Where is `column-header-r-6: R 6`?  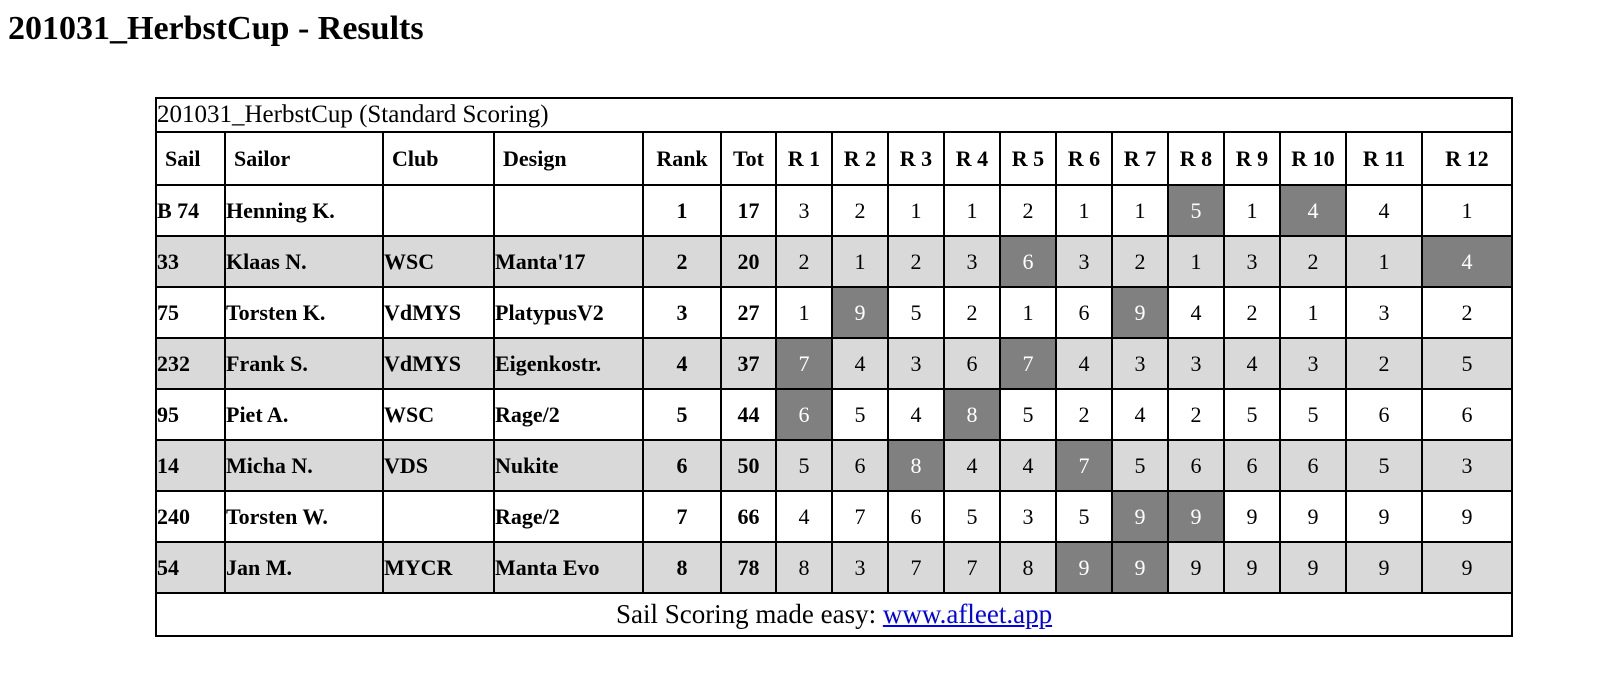 column-header-r-6: R 6 is located at coordinates (1084, 158).